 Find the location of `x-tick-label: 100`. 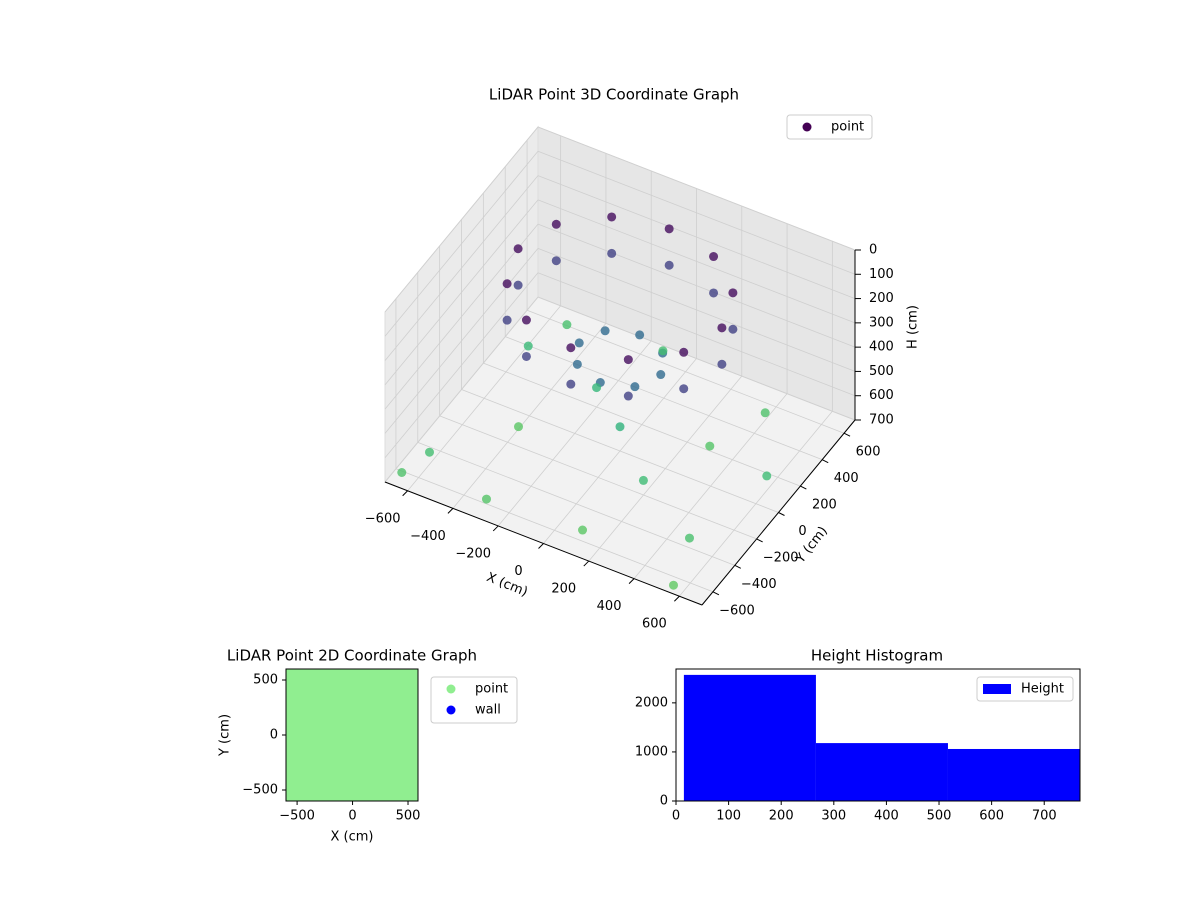

x-tick-label: 100 is located at coordinates (728, 816).